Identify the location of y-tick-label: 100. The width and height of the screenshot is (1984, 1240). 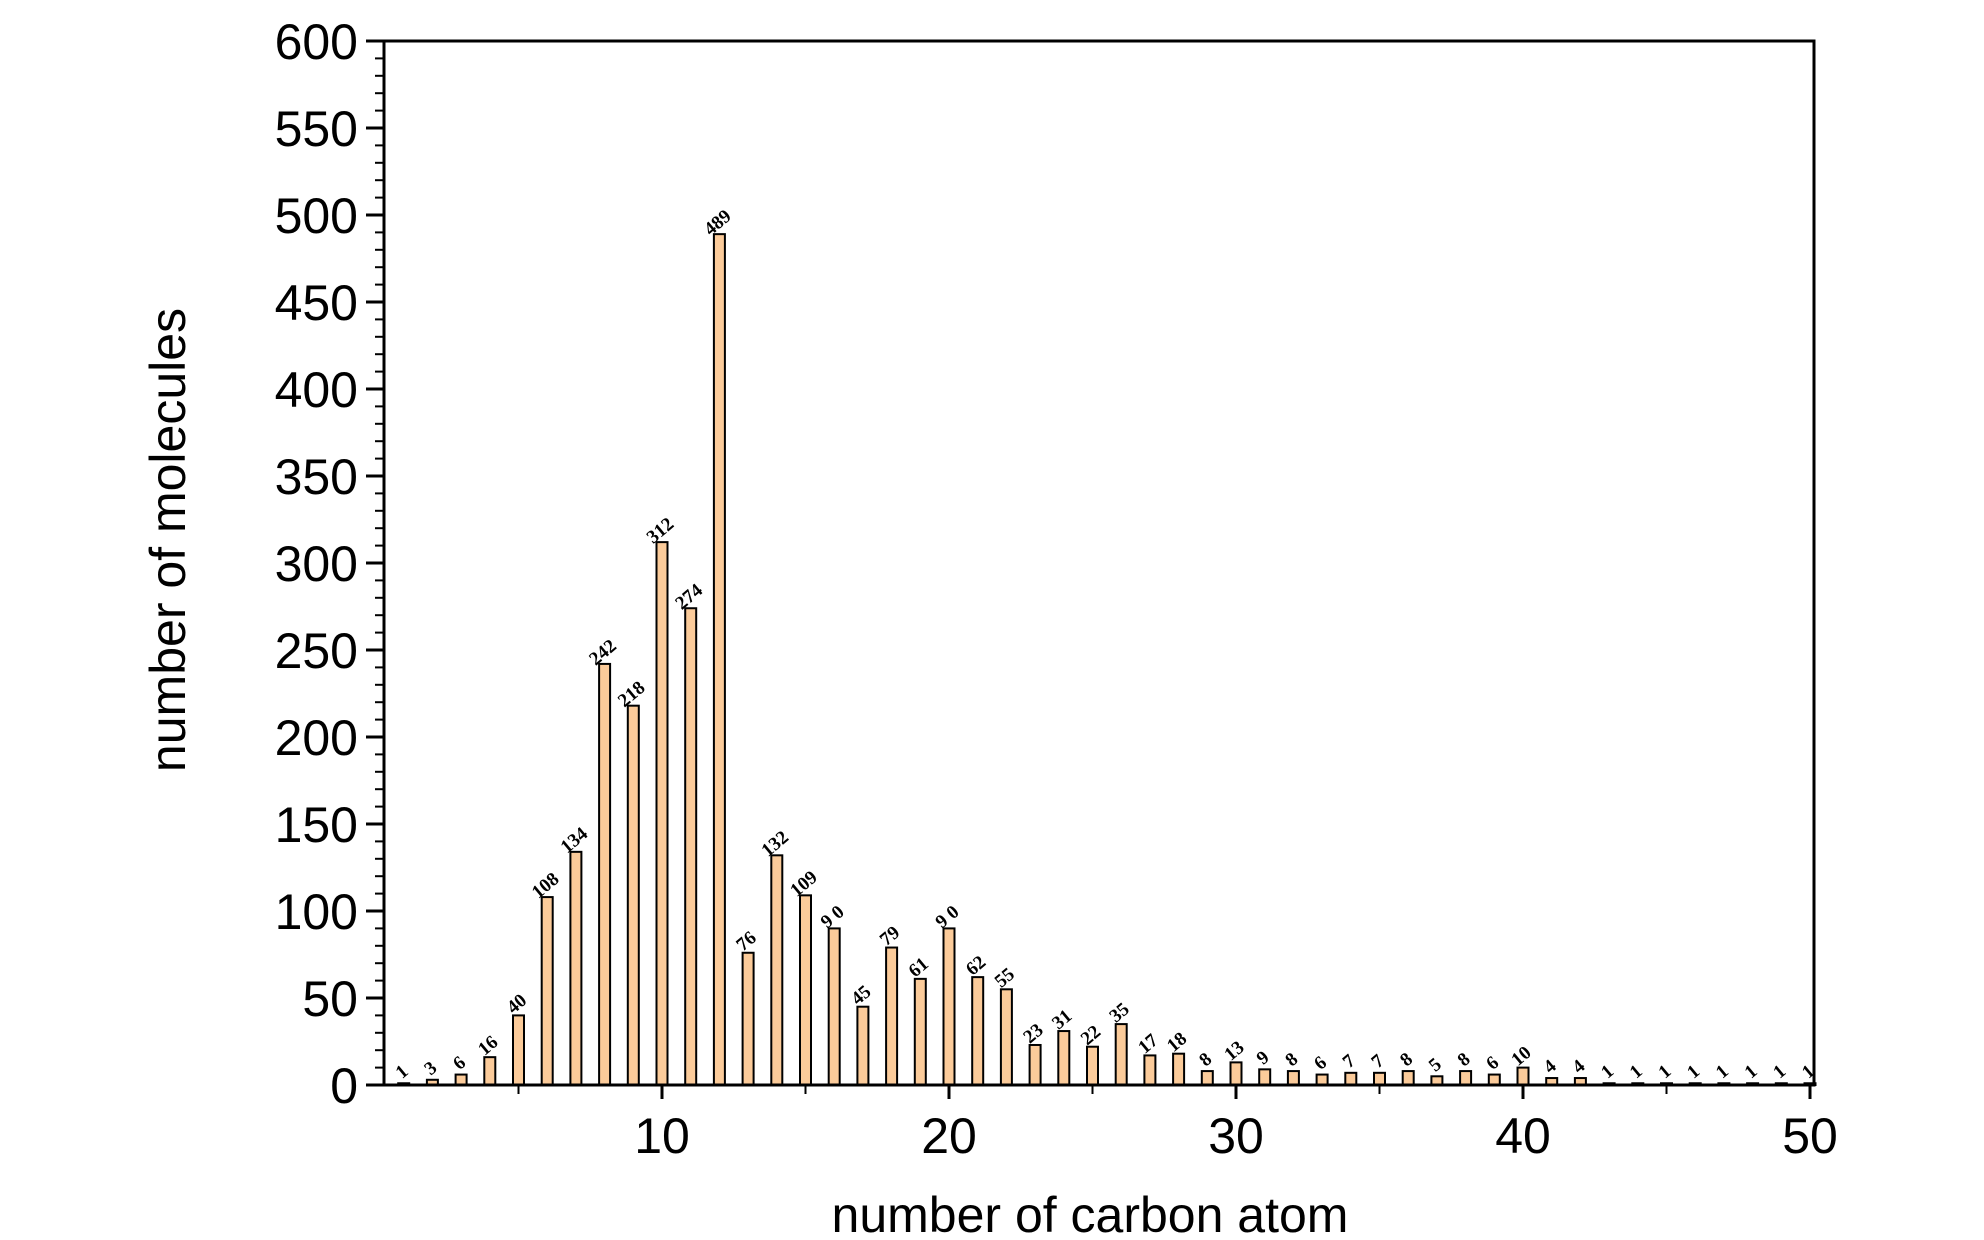
(316, 912).